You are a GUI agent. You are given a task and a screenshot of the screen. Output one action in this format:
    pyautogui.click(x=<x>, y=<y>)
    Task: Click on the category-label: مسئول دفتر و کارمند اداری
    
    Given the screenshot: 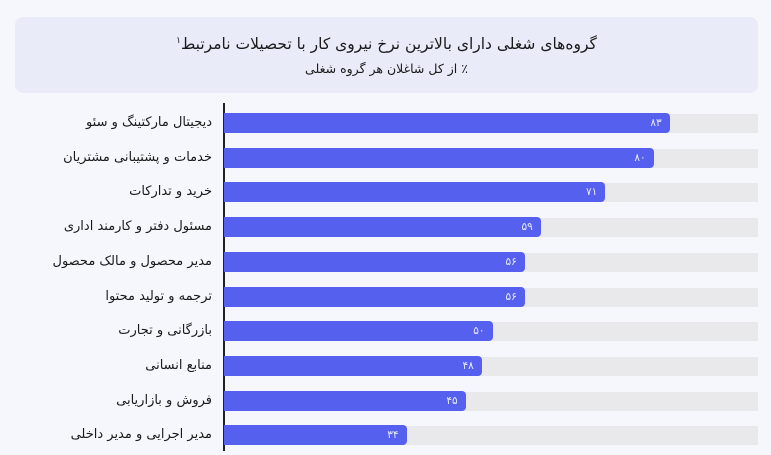 What is the action you would take?
    pyautogui.click(x=137, y=227)
    